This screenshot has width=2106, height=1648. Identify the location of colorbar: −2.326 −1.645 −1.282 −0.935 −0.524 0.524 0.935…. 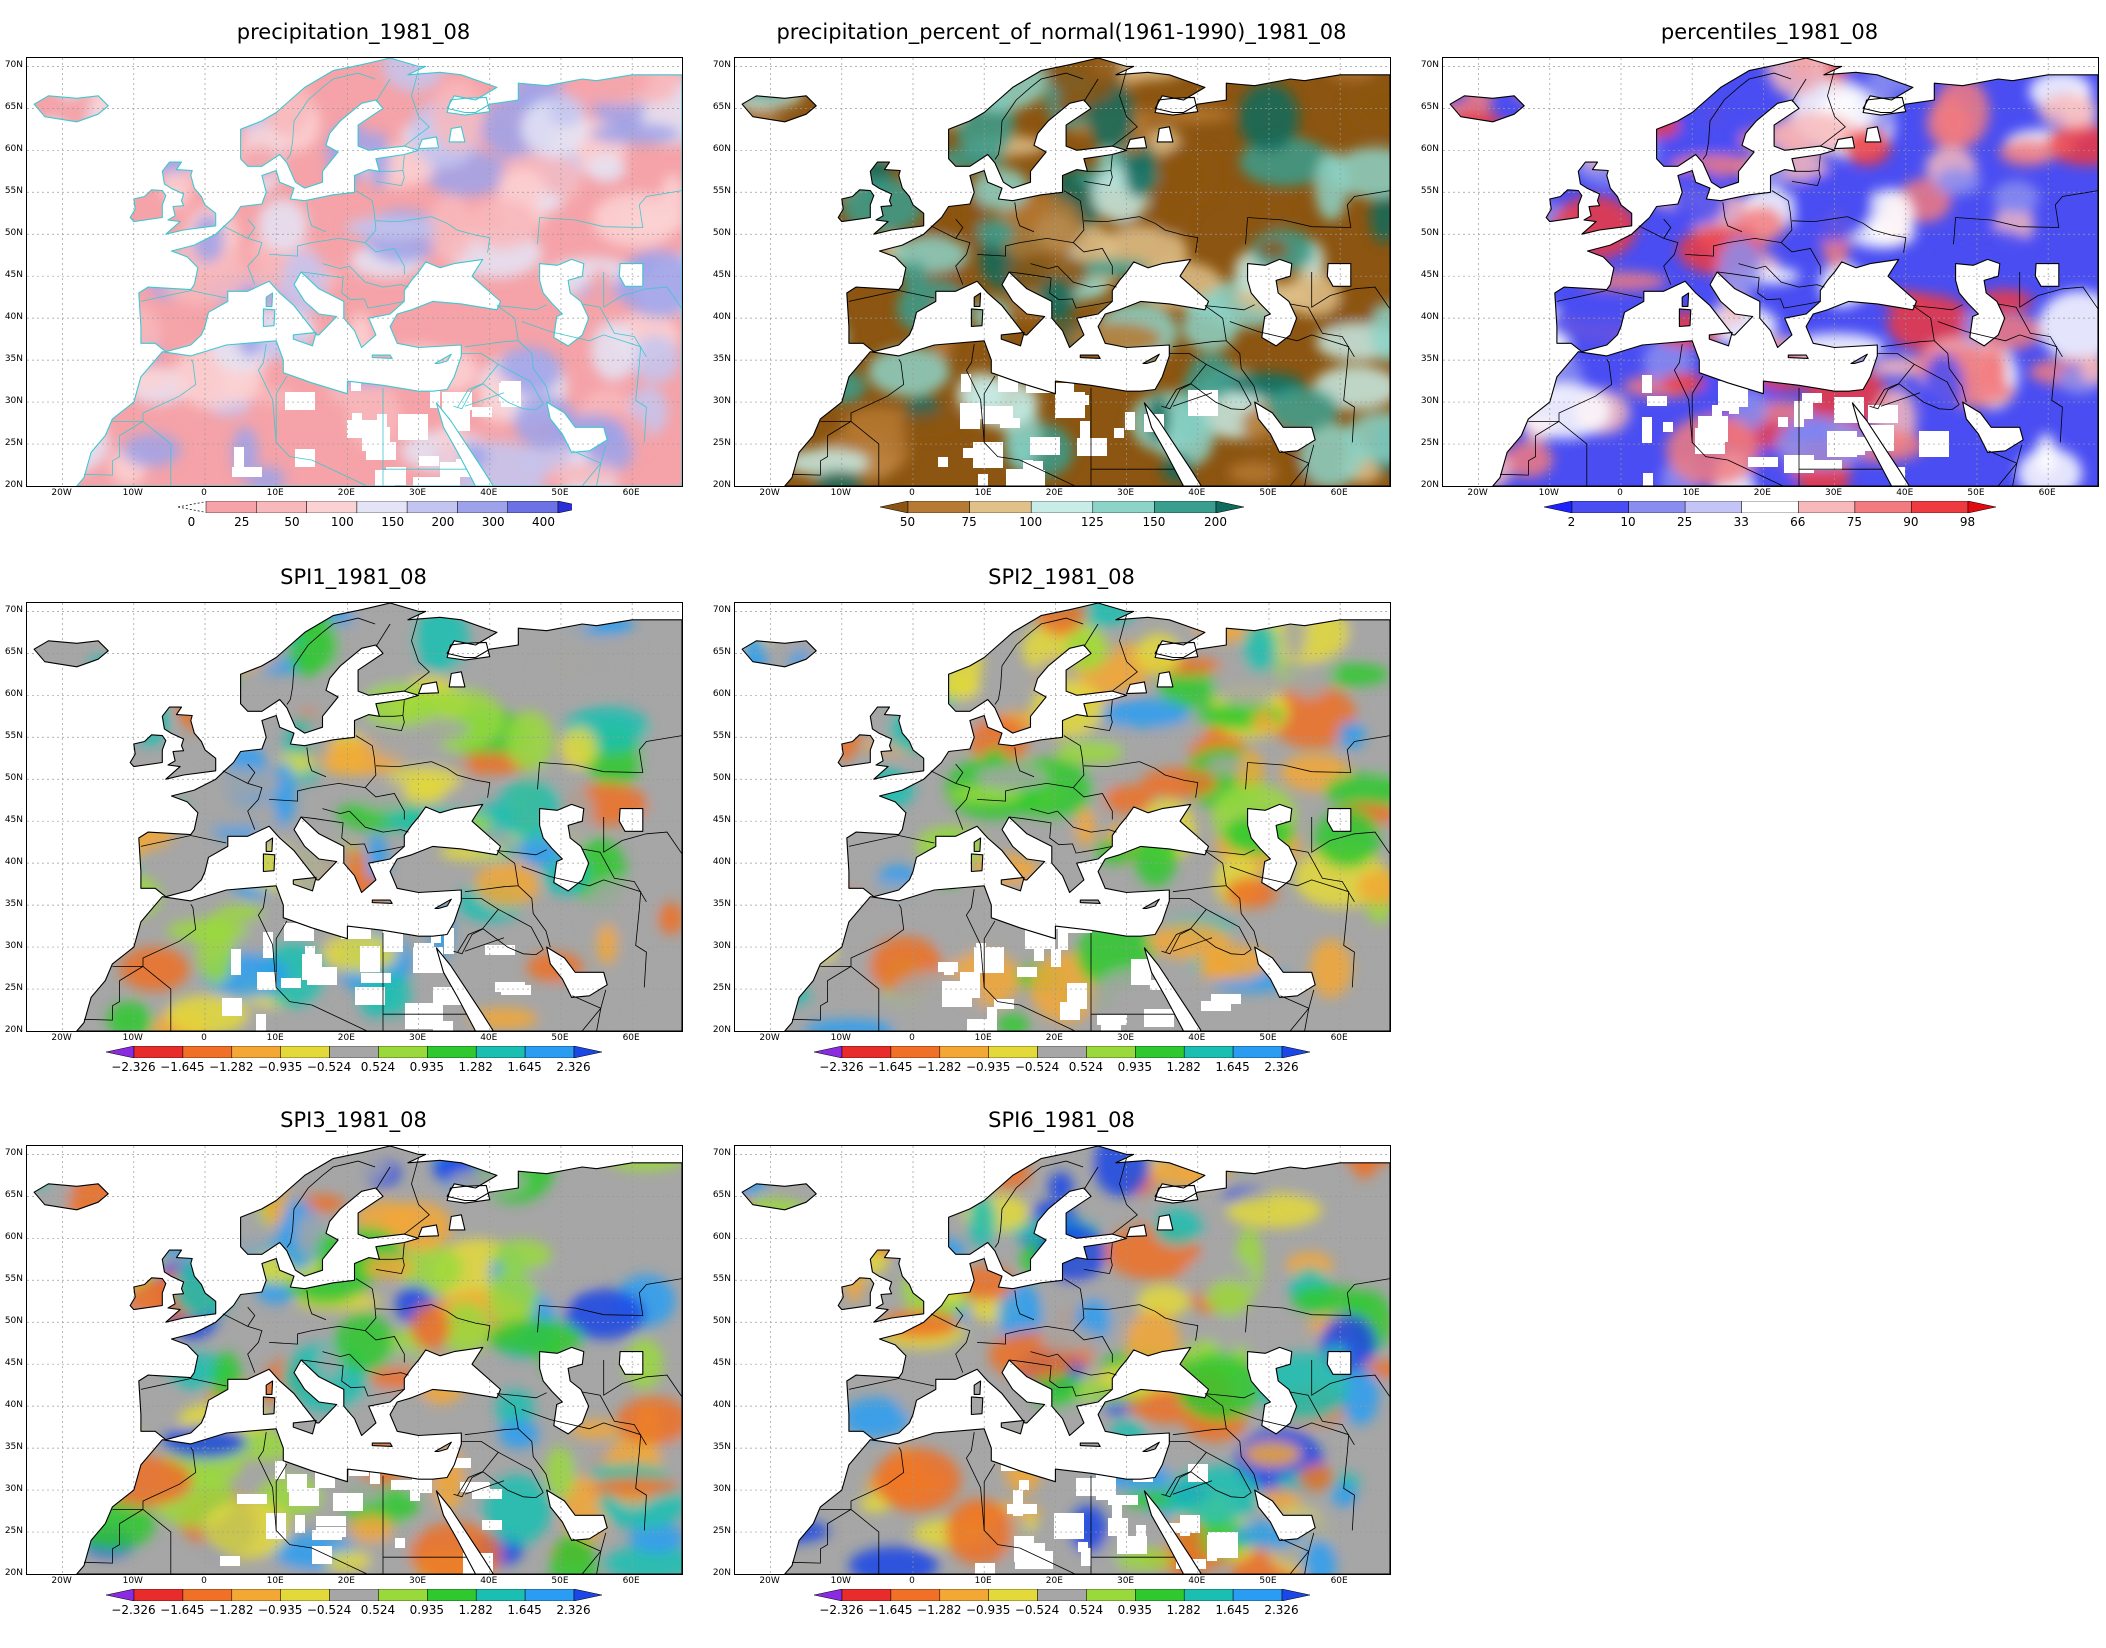
(1061, 1604).